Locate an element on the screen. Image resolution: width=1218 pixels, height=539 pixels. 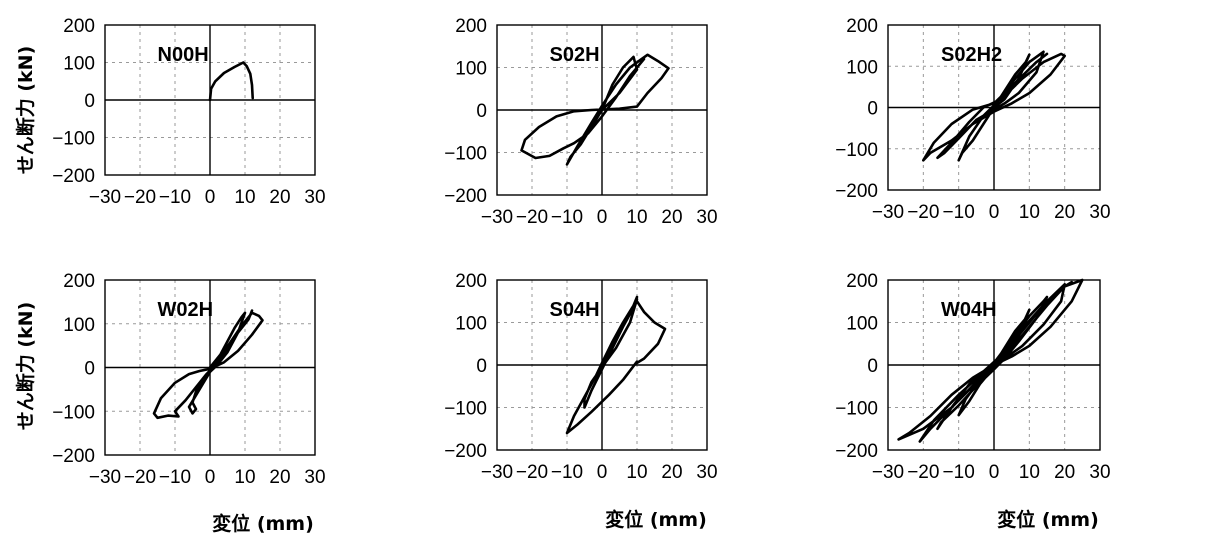
panel-title: S02H2 is located at coordinates (971, 55).